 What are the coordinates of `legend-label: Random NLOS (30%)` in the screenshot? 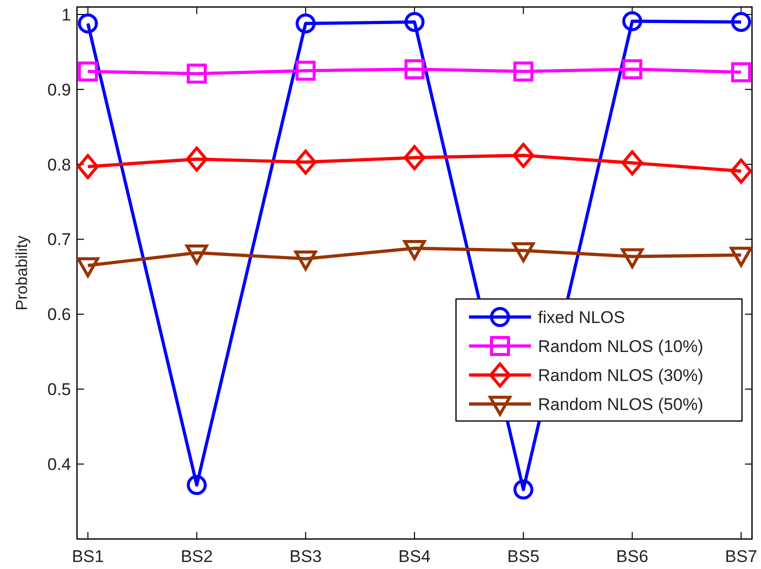 It's located at (621, 375).